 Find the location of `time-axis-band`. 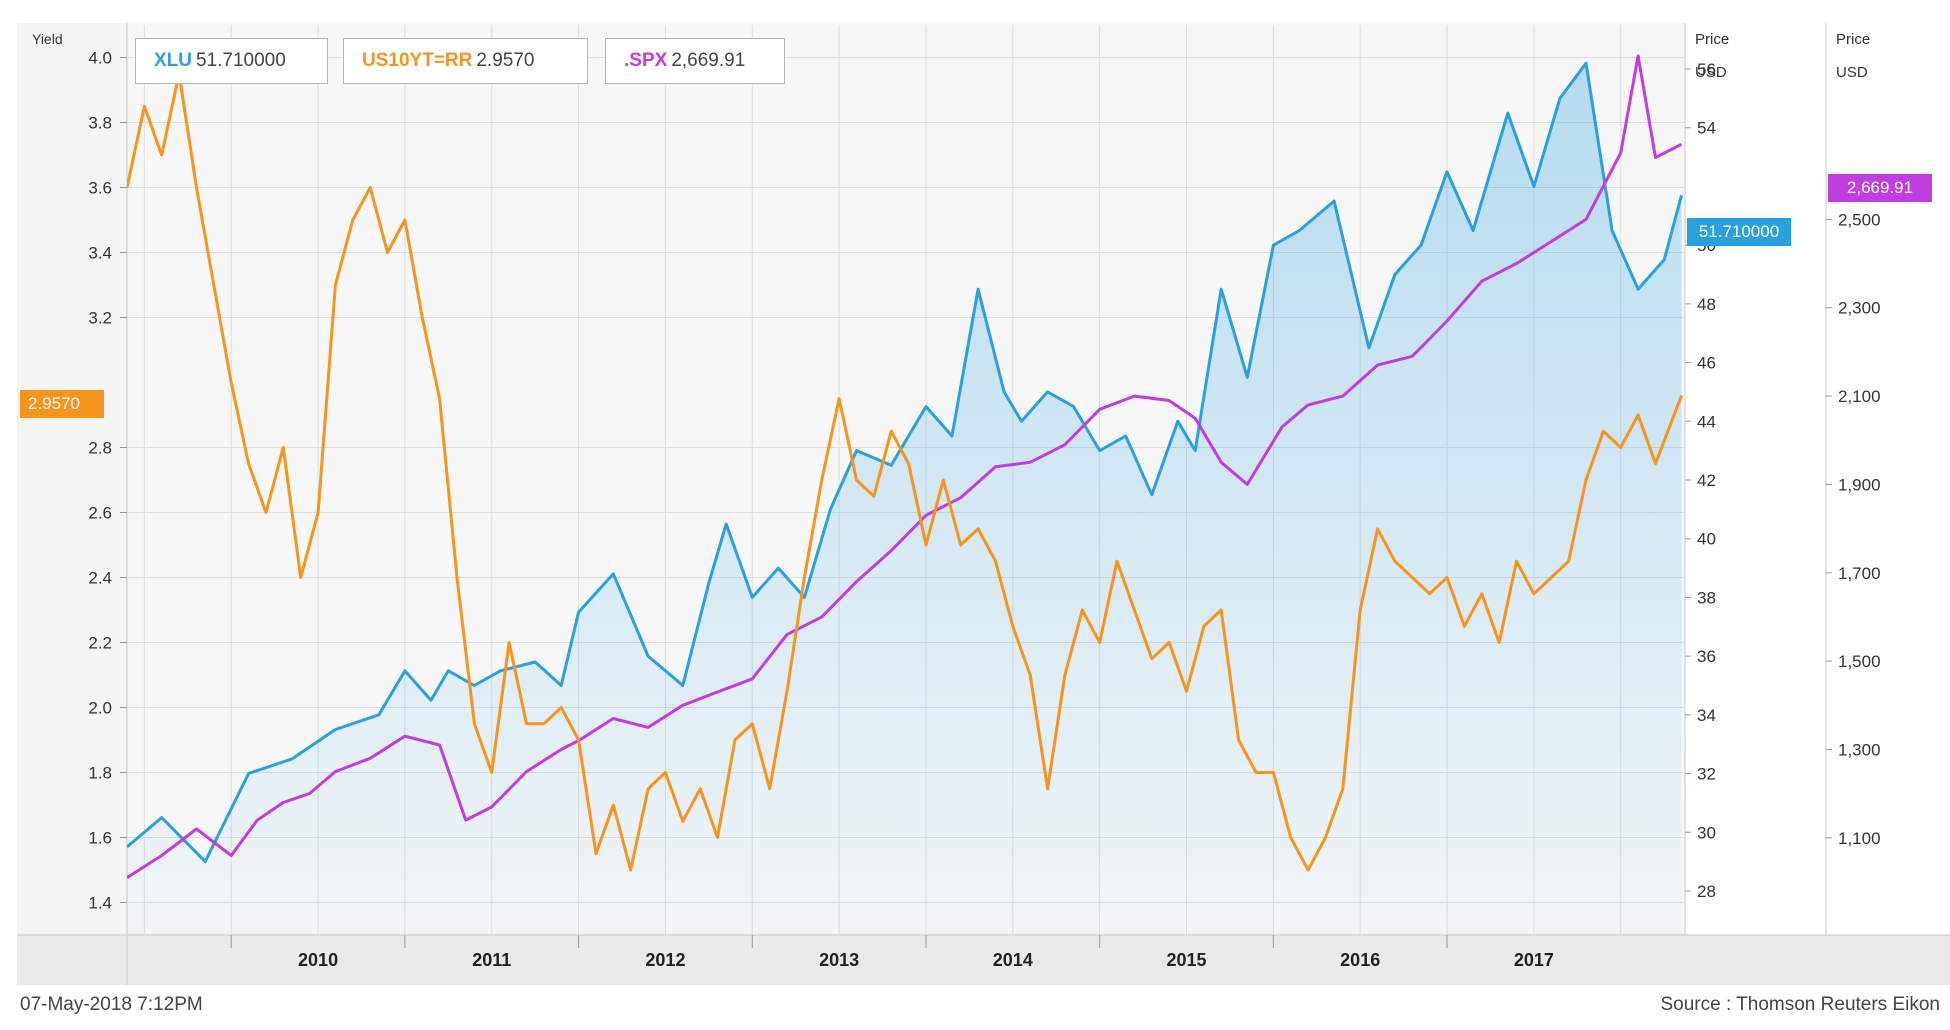

time-axis-band is located at coordinates (983, 960).